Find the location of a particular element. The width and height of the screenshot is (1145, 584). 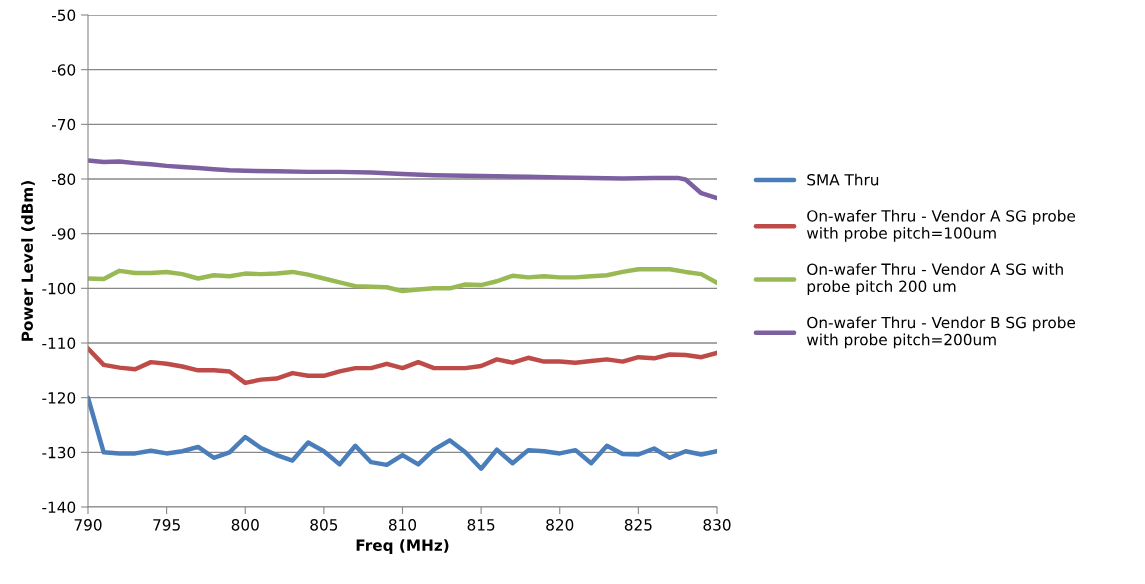

y-tick-label: -60 is located at coordinates (63, 70).